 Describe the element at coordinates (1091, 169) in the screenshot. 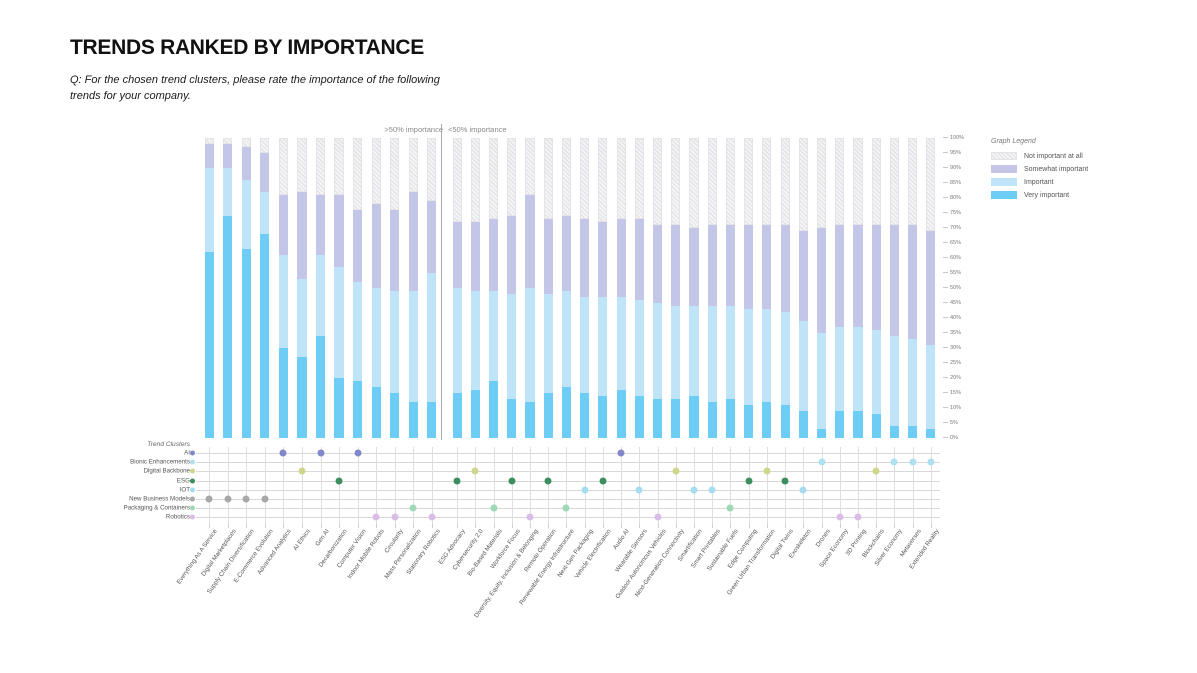

I see `legend-item-2: Somewhat important` at that location.